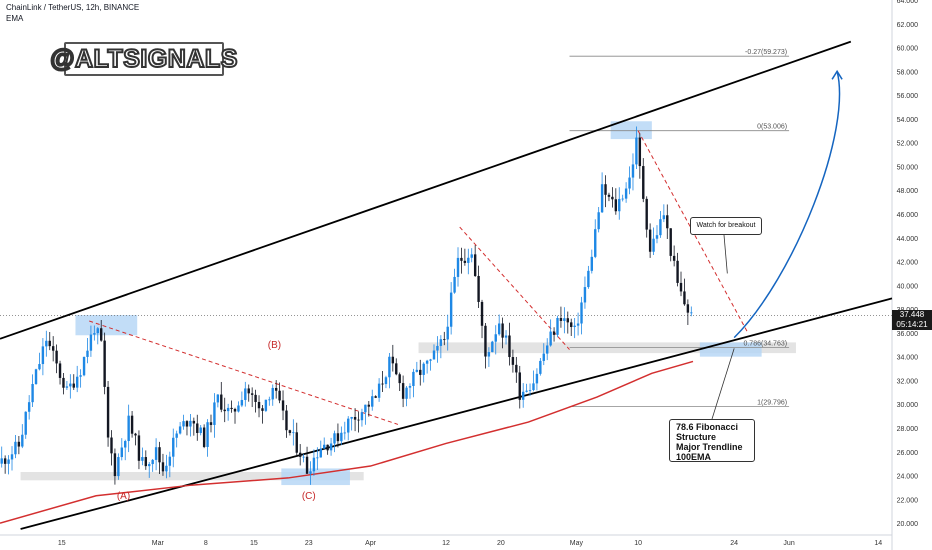 This screenshot has height=550, width=932. What do you see at coordinates (244, 372) in the screenshot?
I see `trendline` at bounding box center [244, 372].